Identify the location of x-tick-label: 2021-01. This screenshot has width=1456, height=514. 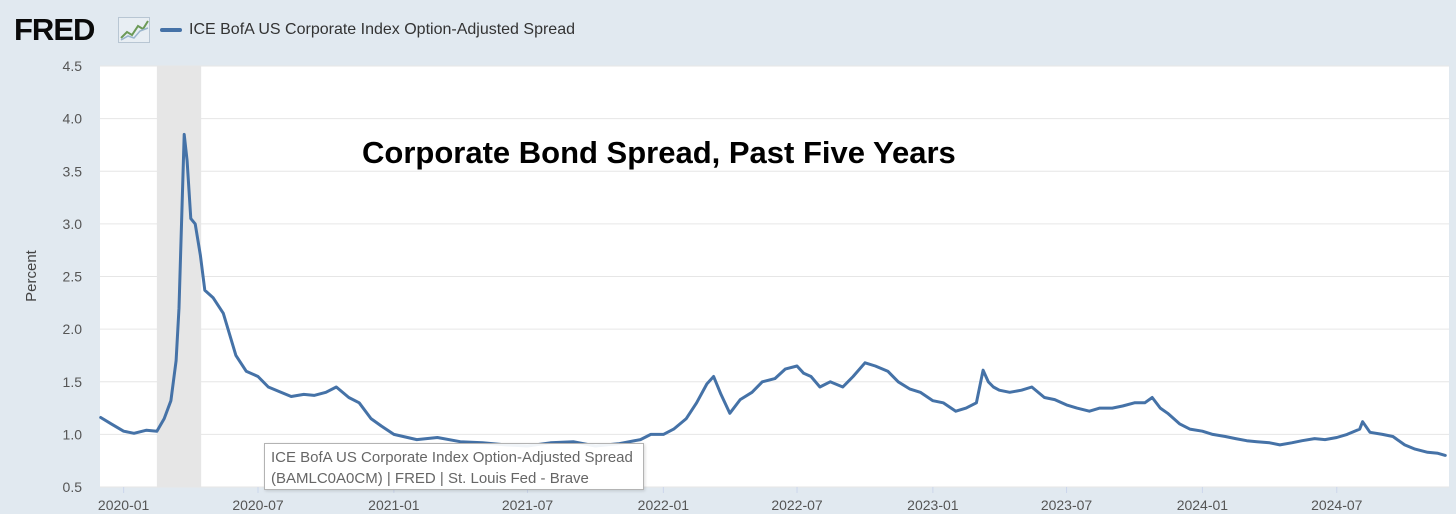
(394, 505).